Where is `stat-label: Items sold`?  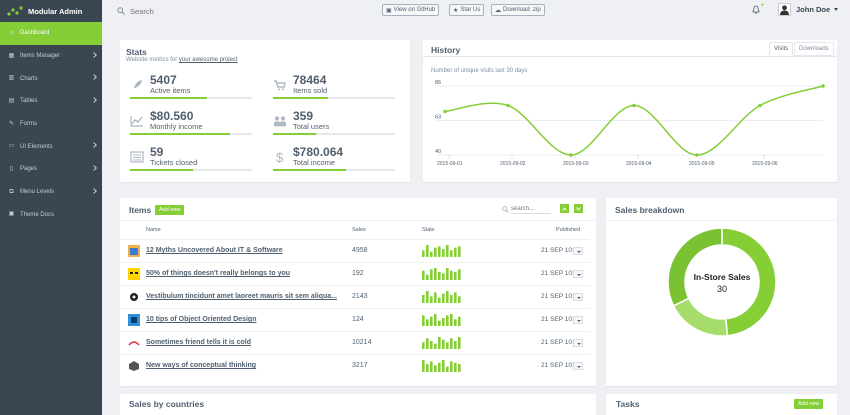
stat-label: Items sold is located at coordinates (310, 90).